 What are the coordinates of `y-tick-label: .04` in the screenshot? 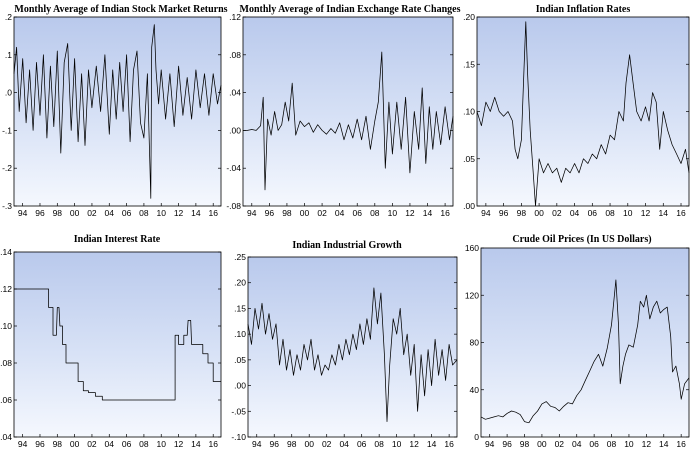 It's located at (6, 437).